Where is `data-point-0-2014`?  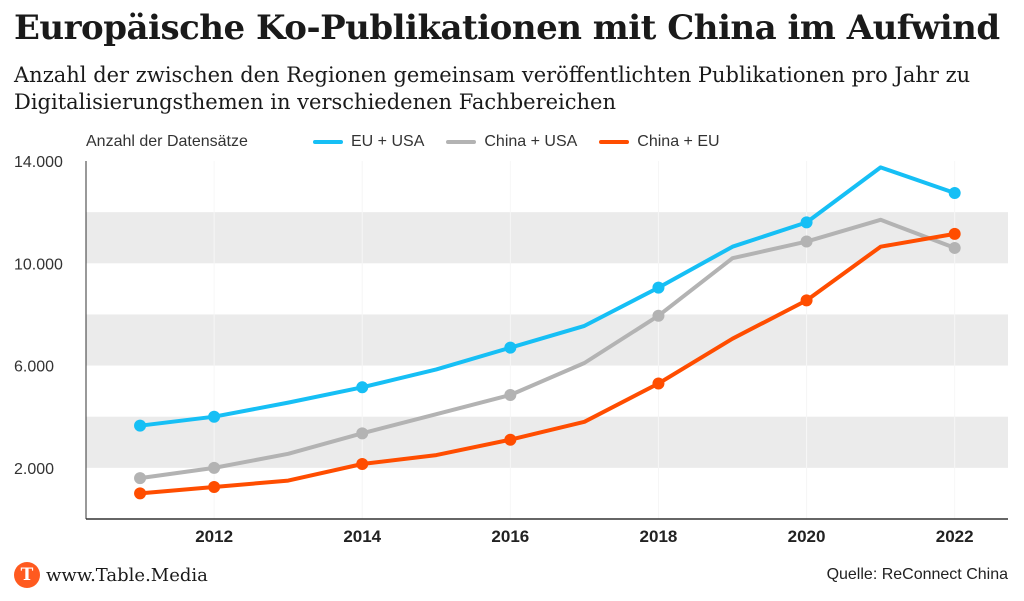 data-point-0-2014 is located at coordinates (362, 387).